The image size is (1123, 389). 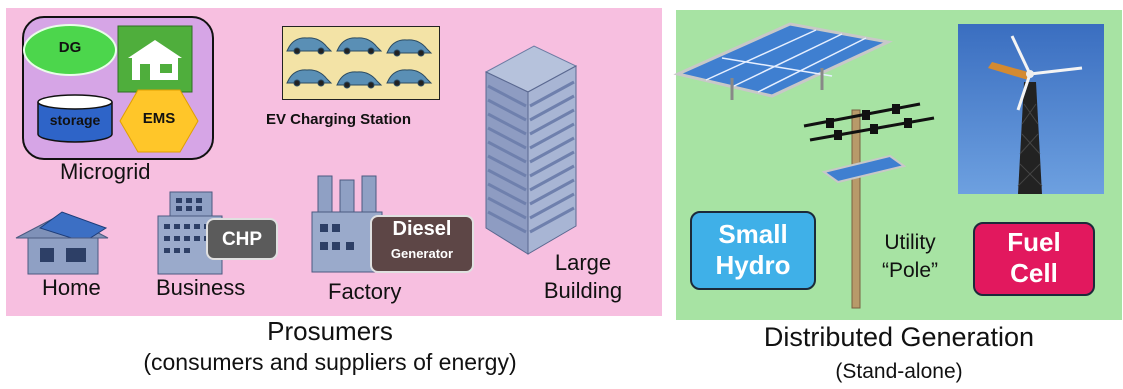 What do you see at coordinates (869, 205) in the screenshot?
I see `utility-pole-icon` at bounding box center [869, 205].